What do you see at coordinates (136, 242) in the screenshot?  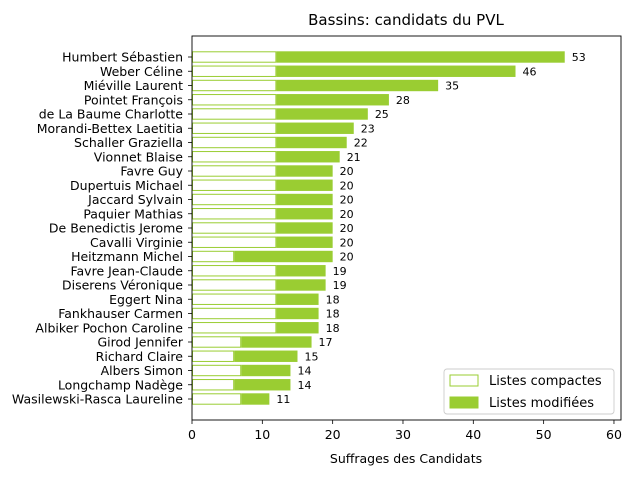 I see `y-tick-label: Cavalli Virginie` at bounding box center [136, 242].